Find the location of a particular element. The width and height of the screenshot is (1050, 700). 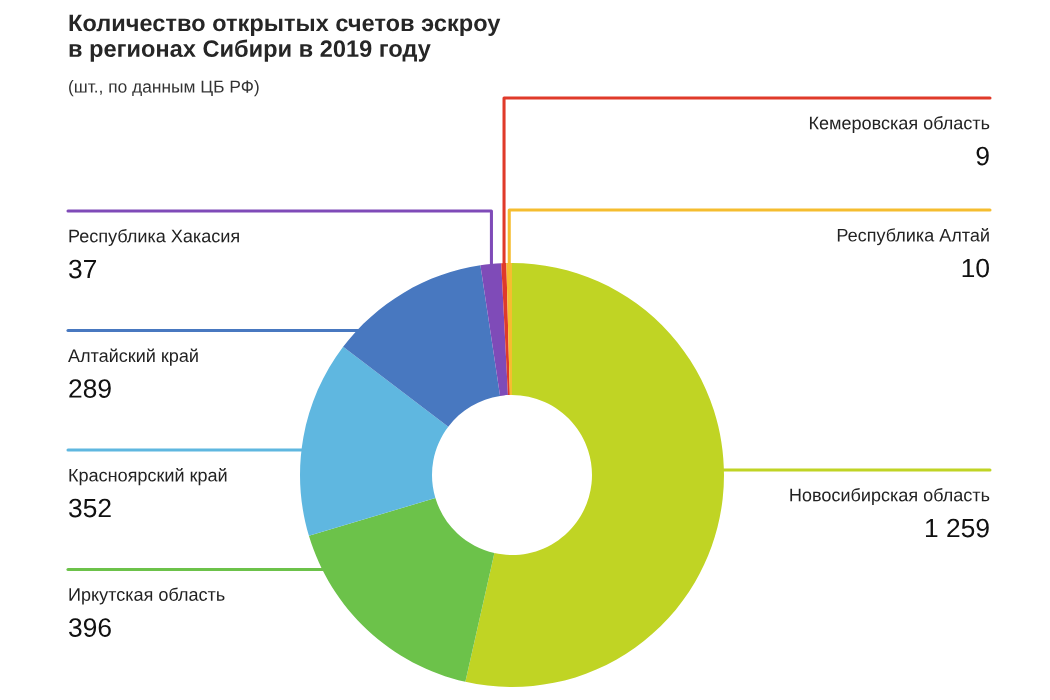

slice-label: Республика Хакасия is located at coordinates (154, 237).